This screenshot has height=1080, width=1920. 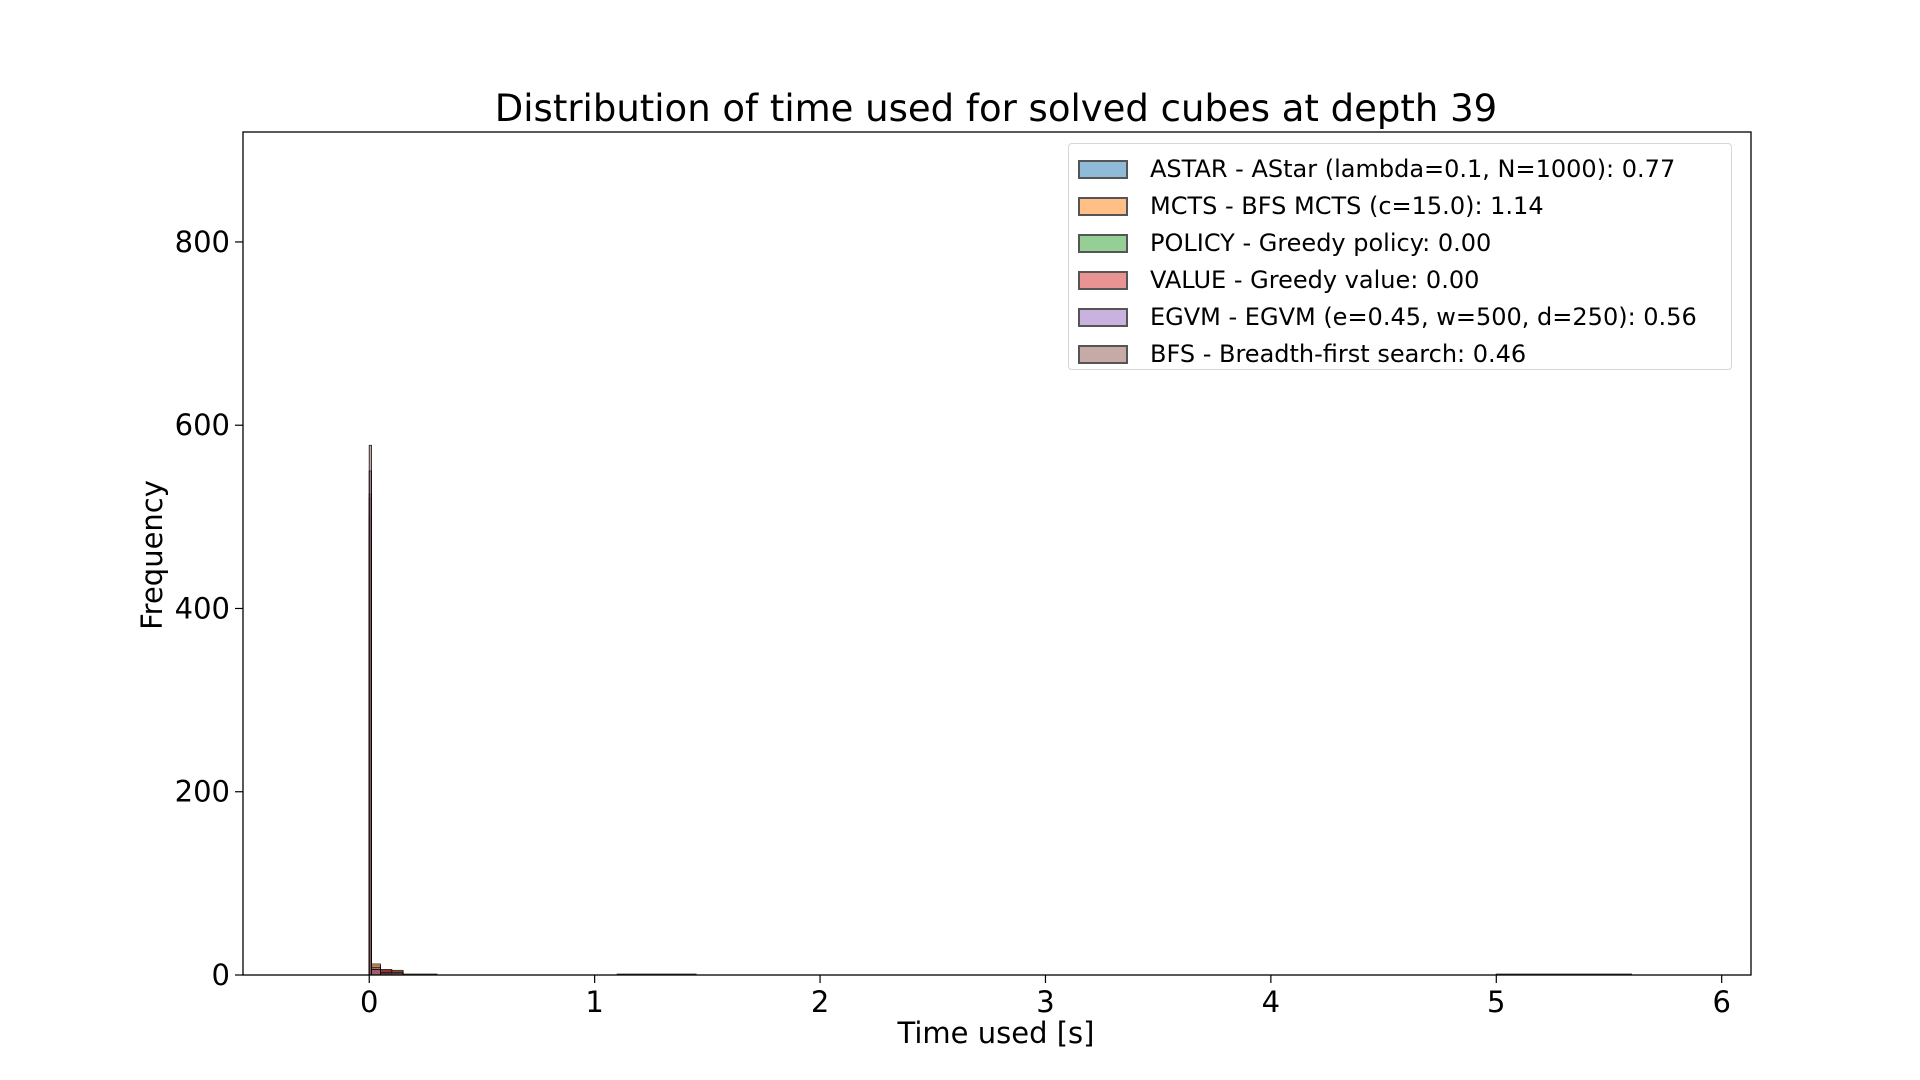 I want to click on legend-label: ASTAR - AStar (lambda=0.1, N=1000): 0.77, so click(x=1413, y=169).